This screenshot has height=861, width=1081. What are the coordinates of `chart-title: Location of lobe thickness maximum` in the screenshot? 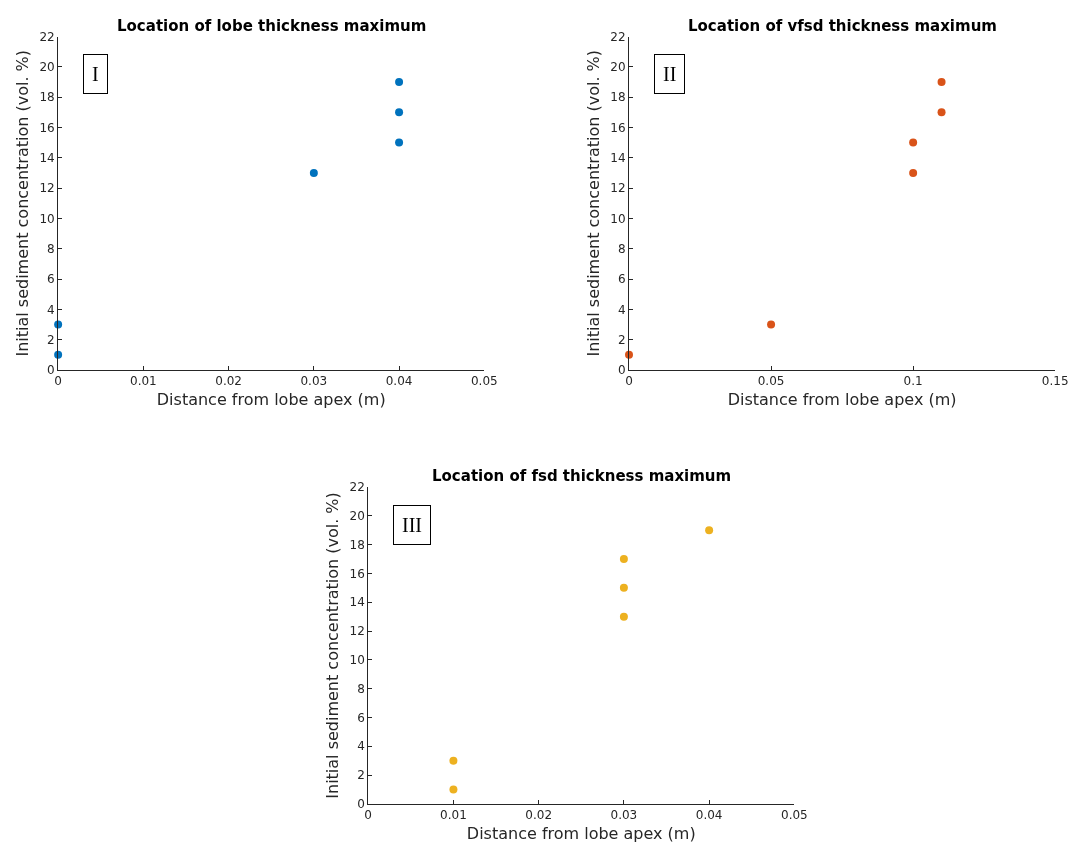 It's located at (272, 26).